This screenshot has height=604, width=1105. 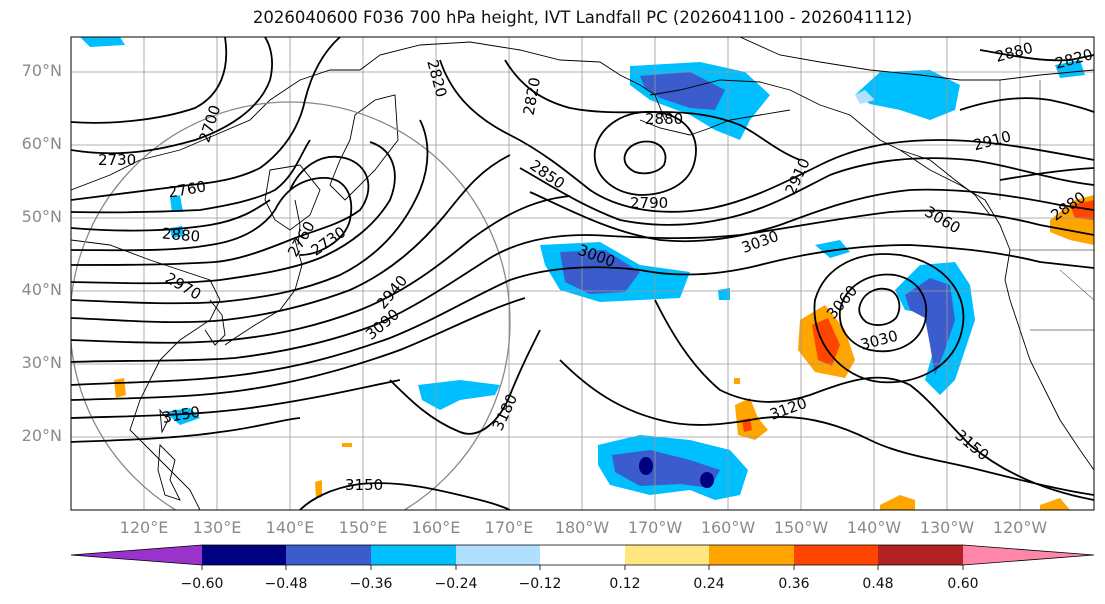 I want to click on ivt-blob-south-max1, so click(x=646, y=466).